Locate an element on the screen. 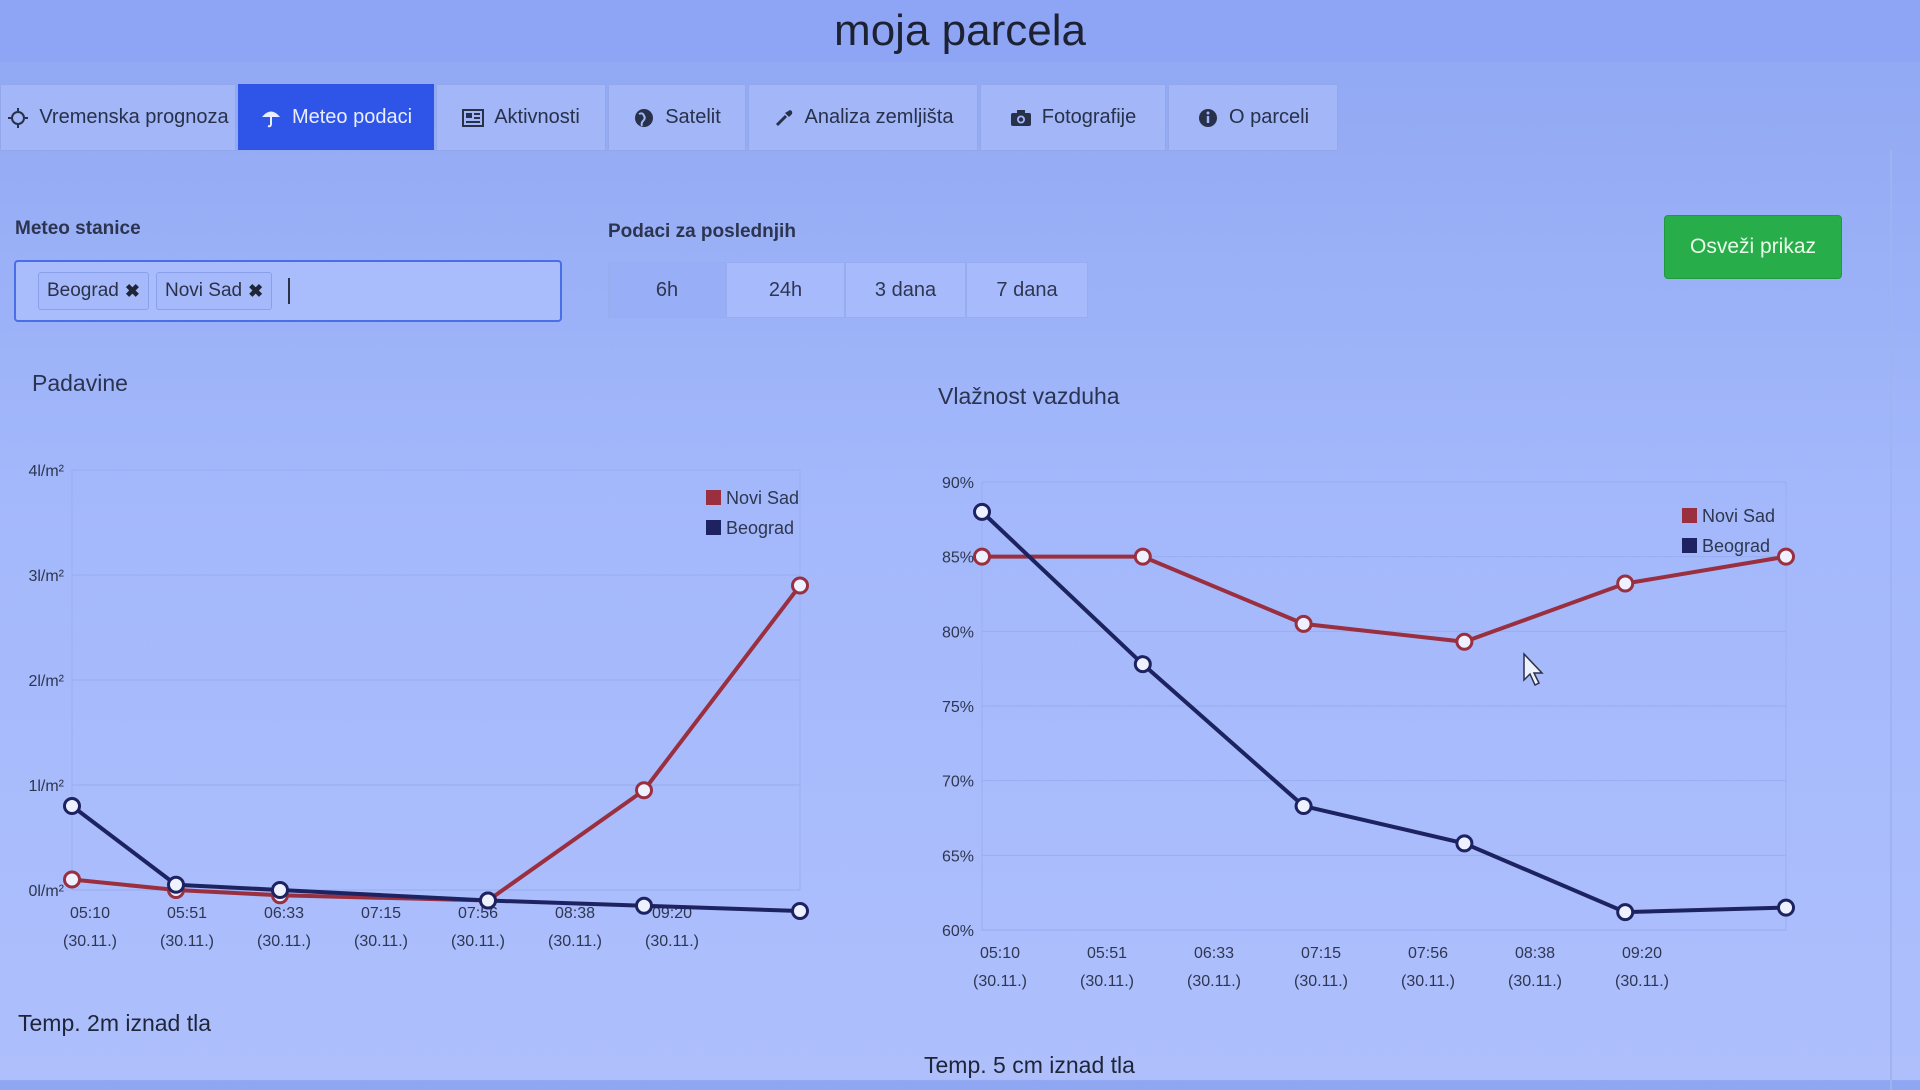 Image resolution: width=1920 pixels, height=1090 pixels. tab-meteo-podaci: Meteo podaci is located at coordinates (336, 117).